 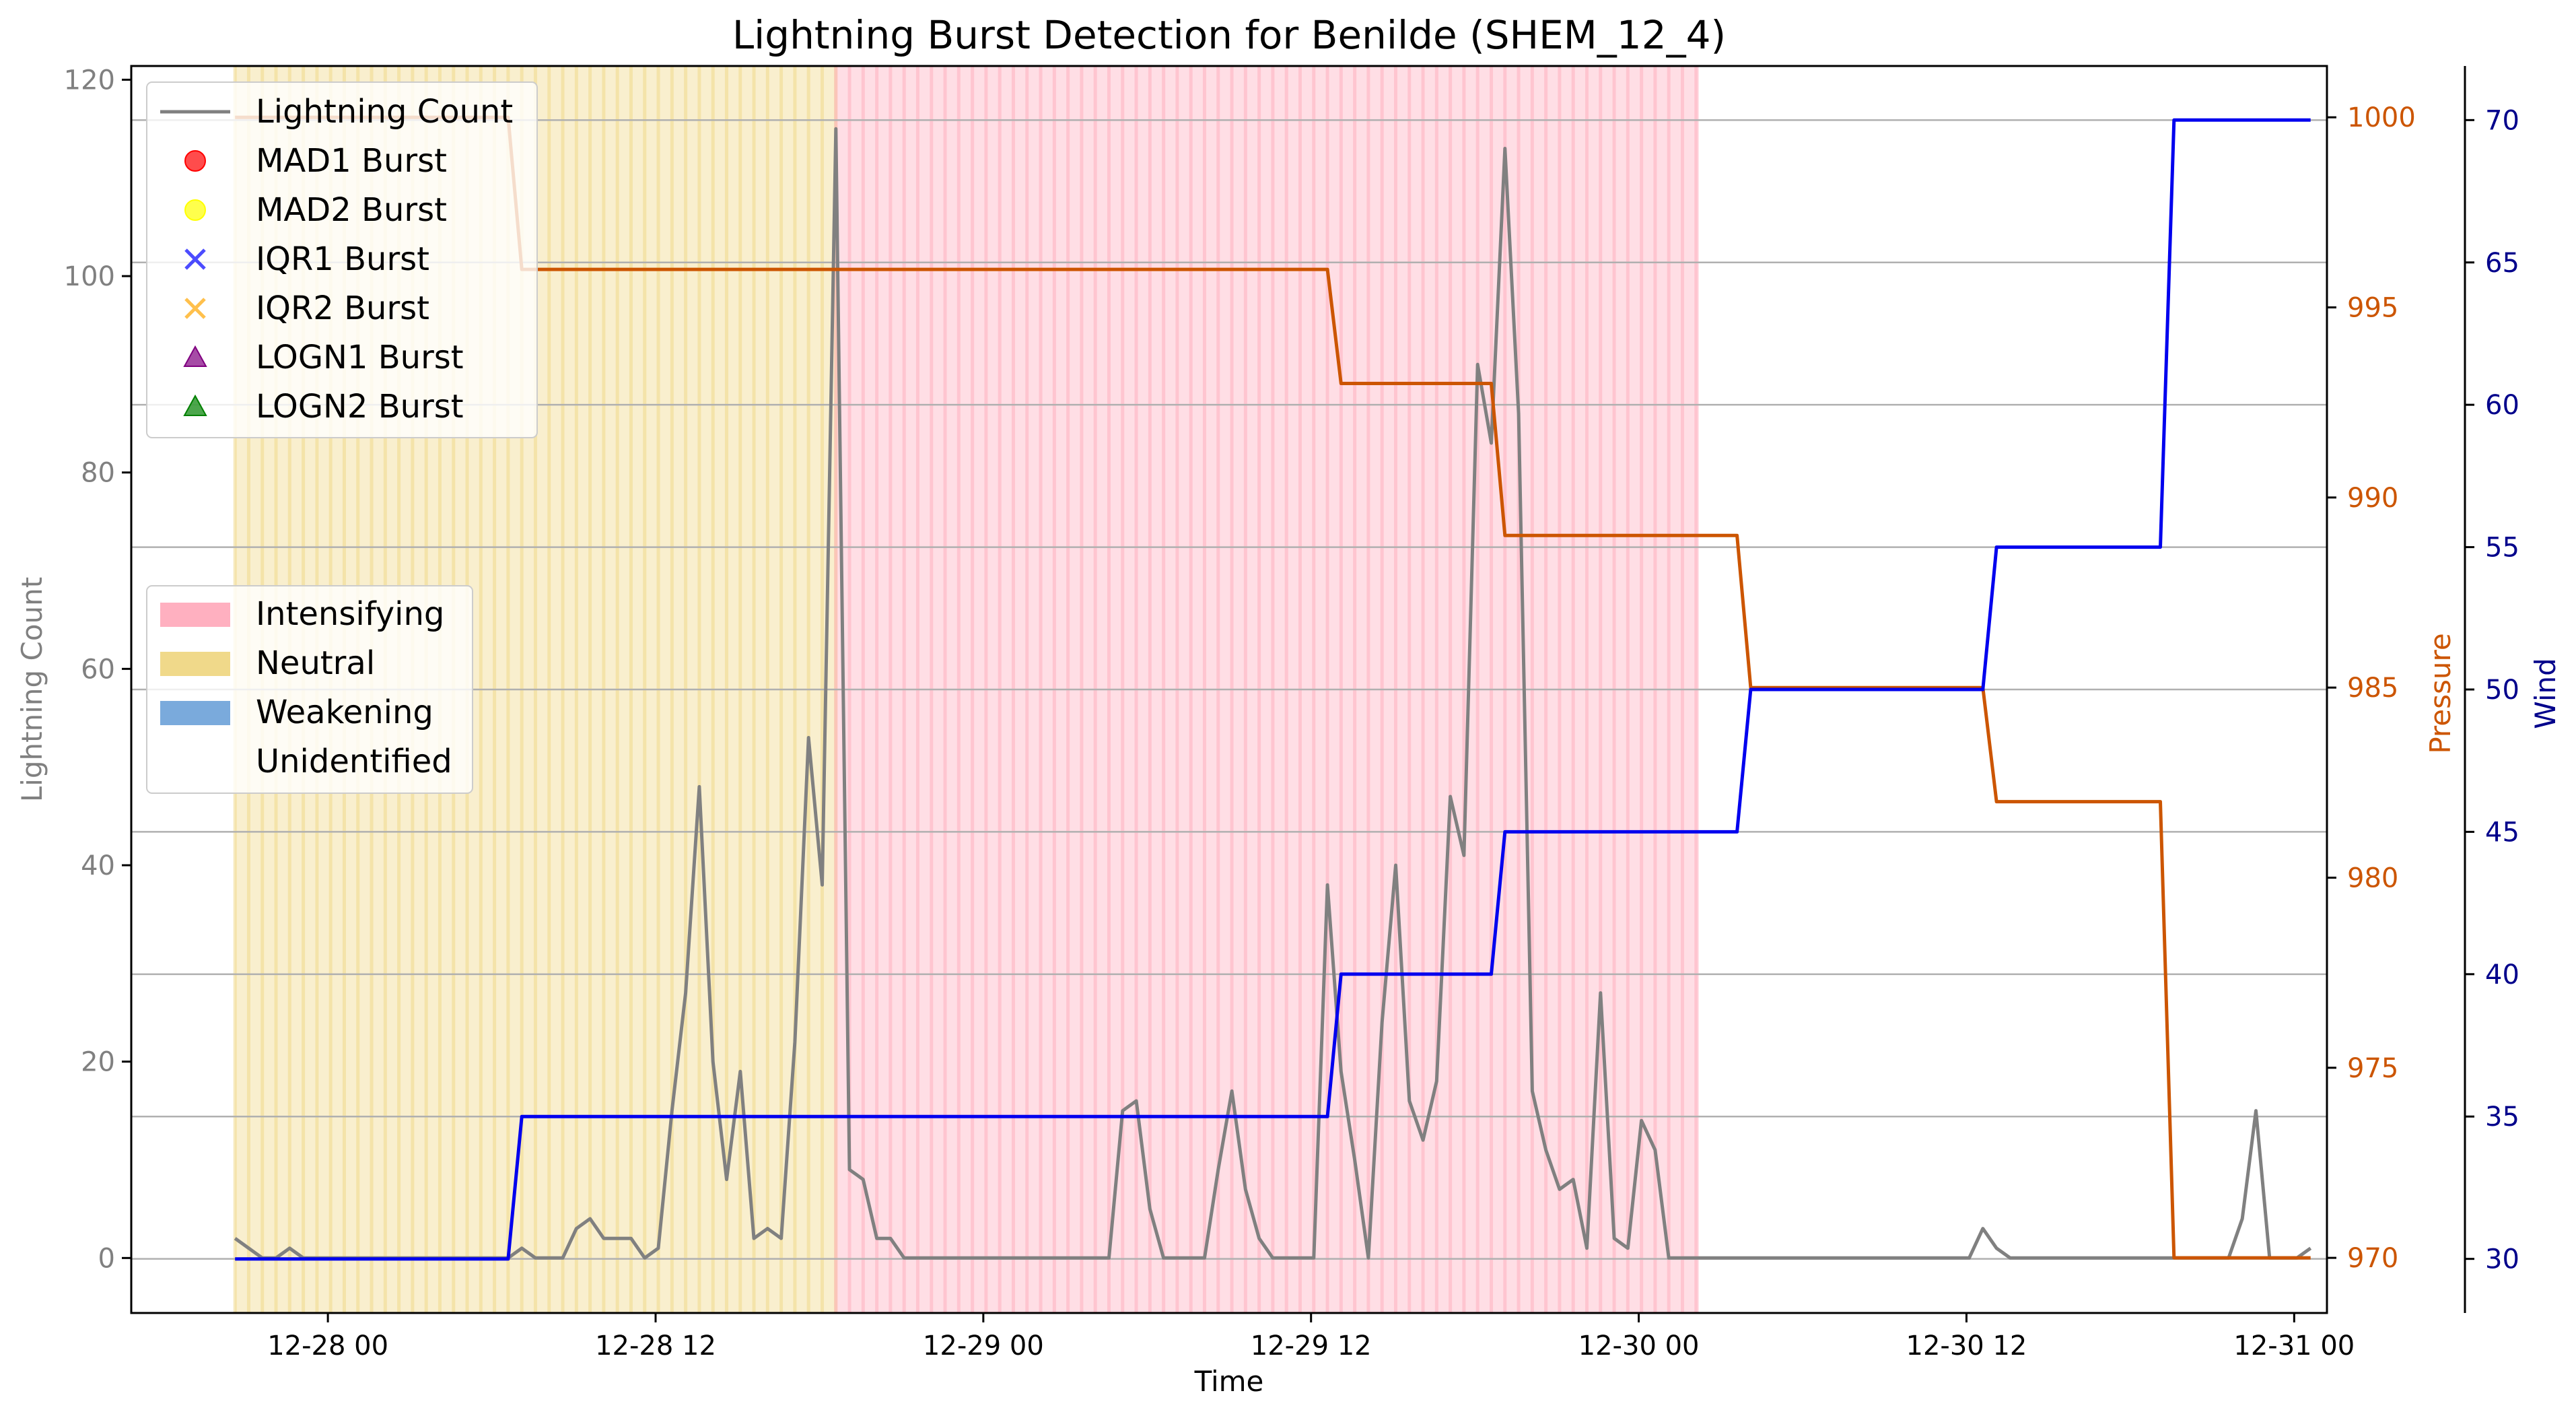 I want to click on legend-label: LOGN1 Burst, so click(x=360, y=357).